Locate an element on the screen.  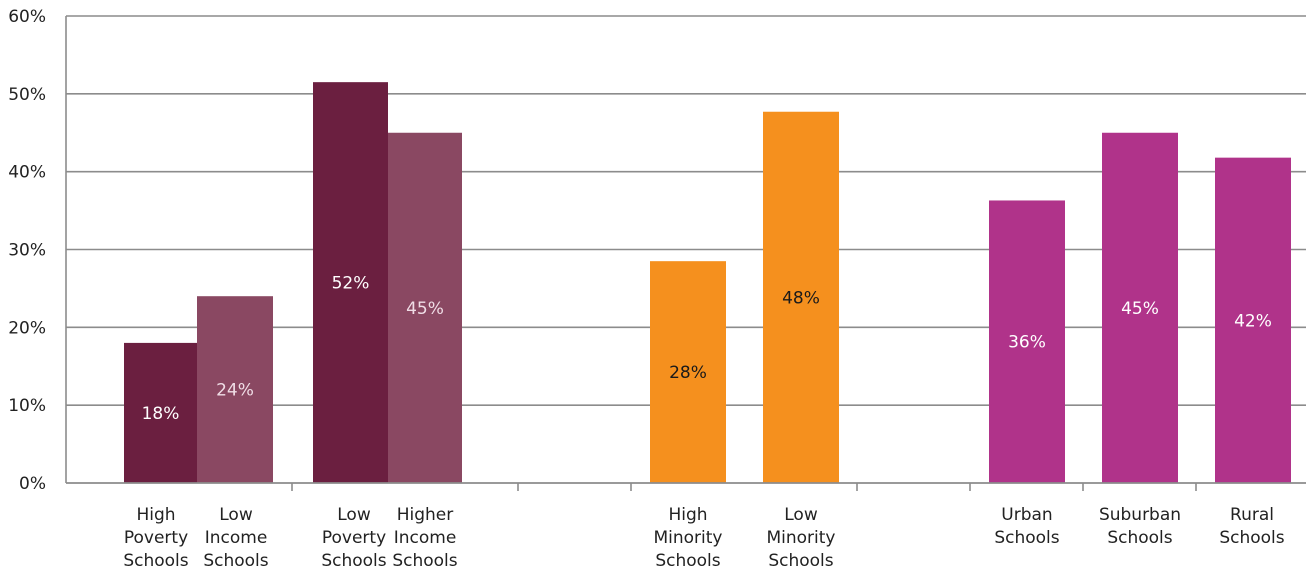
y-tick-label: 60% is located at coordinates (27, 17).